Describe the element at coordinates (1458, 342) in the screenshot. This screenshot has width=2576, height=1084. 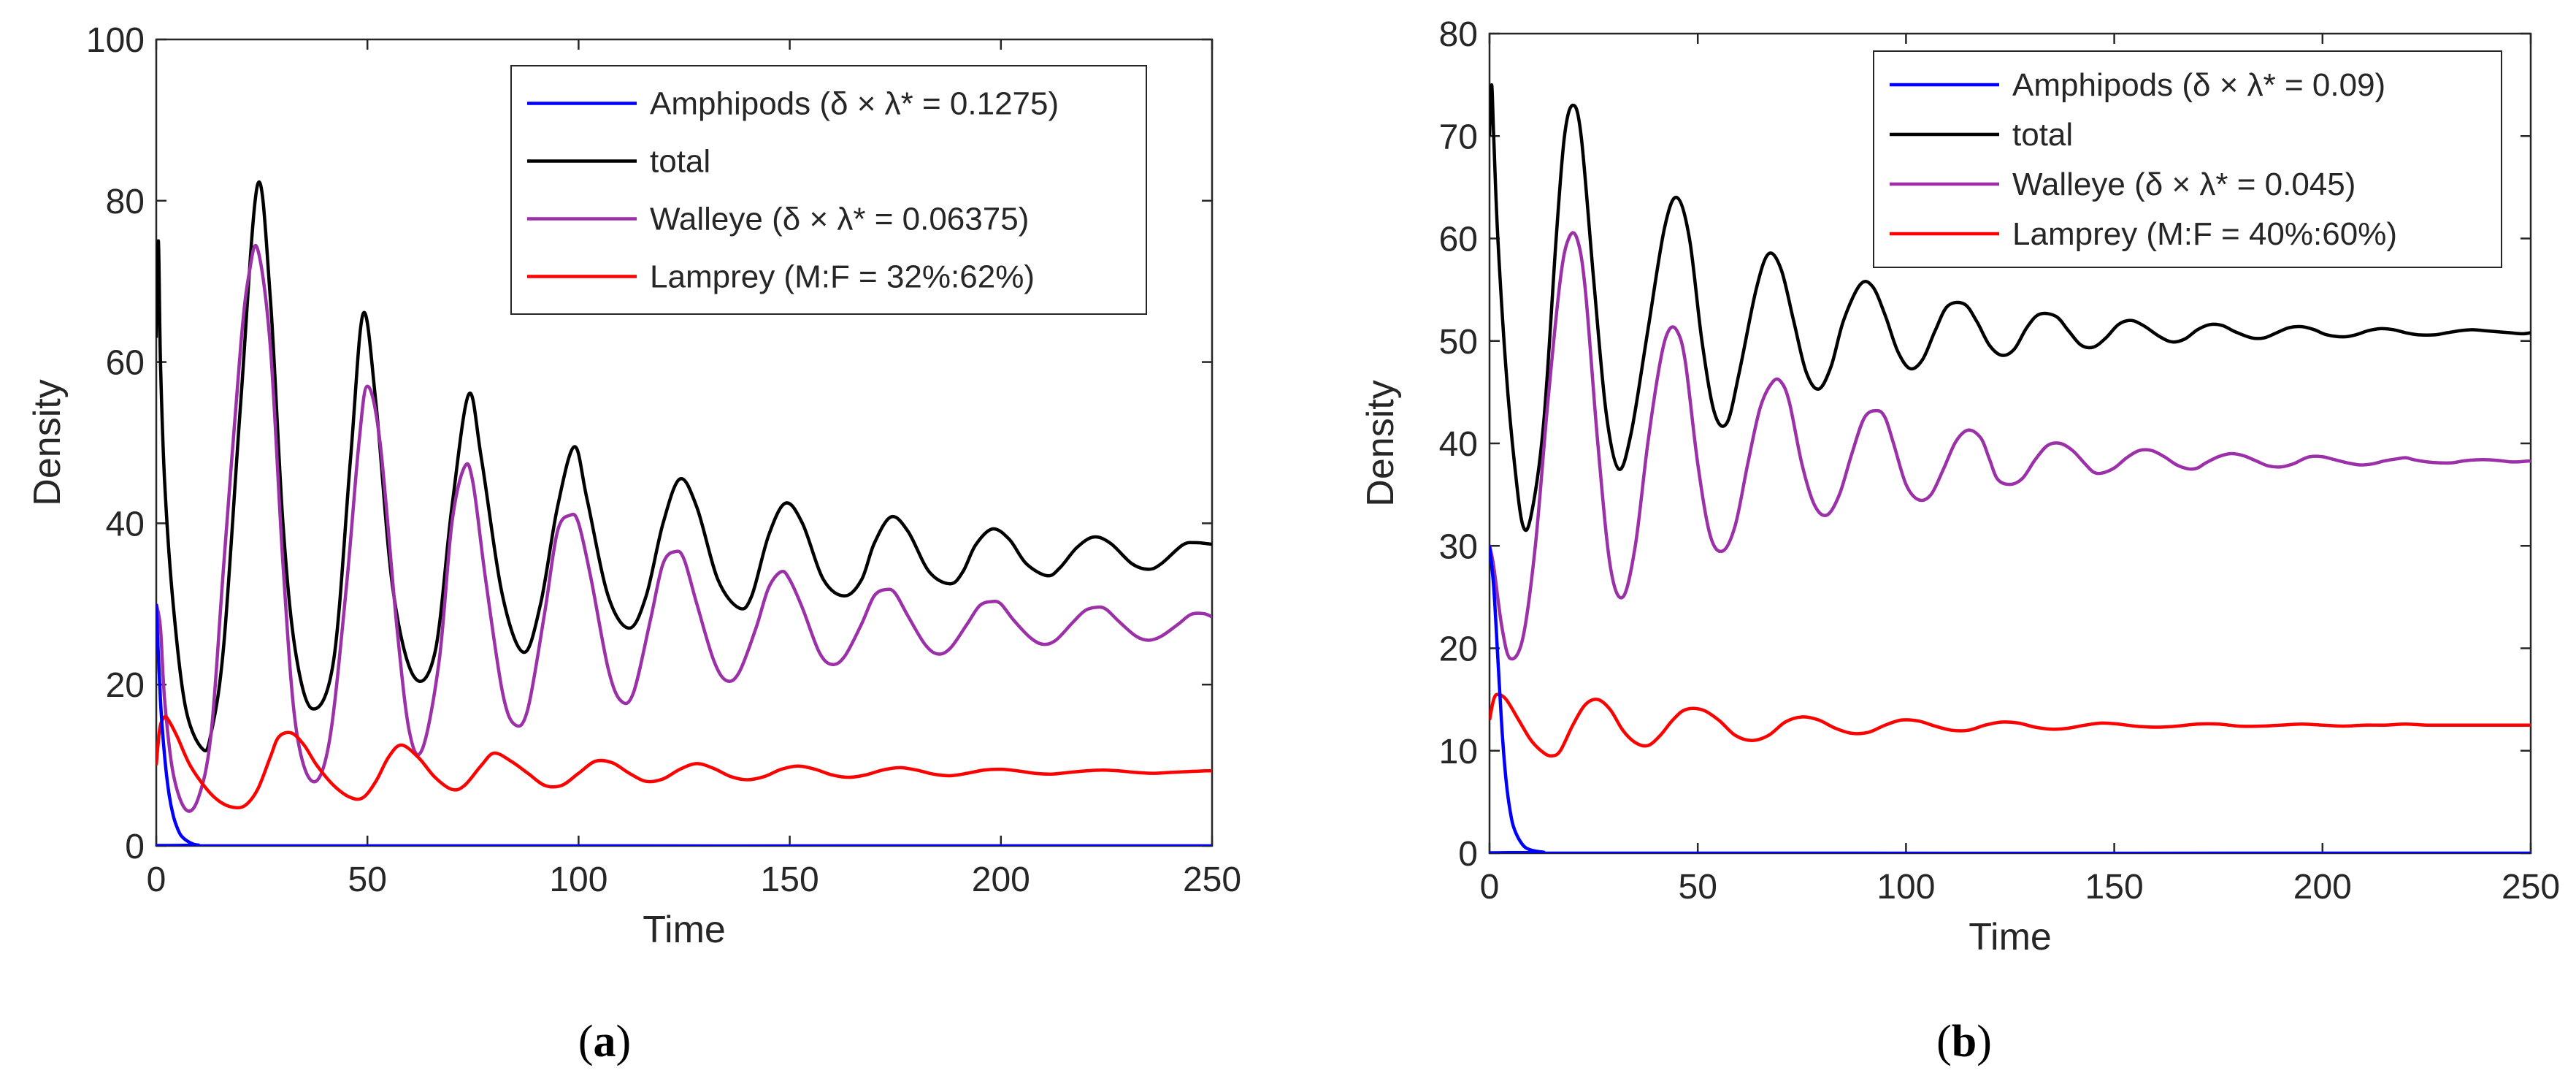
I see `y-tick-label: 50` at that location.